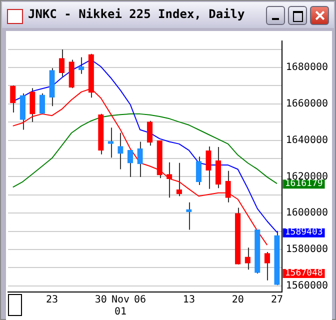  I want to click on x-tick-label: Nov 01, so click(120, 306).